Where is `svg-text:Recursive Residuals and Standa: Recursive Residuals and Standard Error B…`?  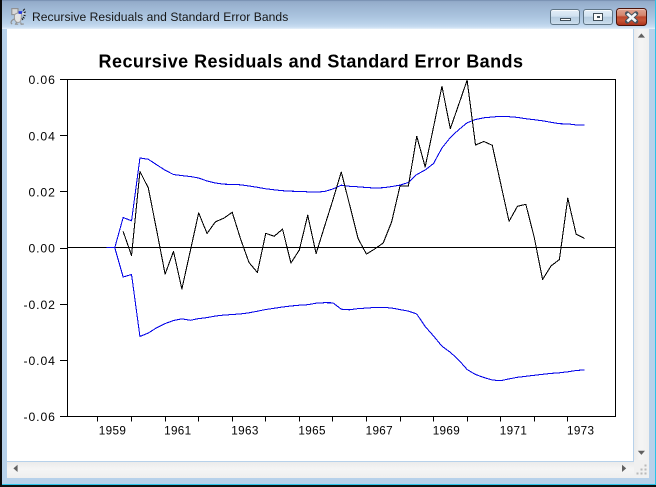 svg-text:Recursive Residuals and Standa: Recursive Residuals and Standard Error B… is located at coordinates (311, 62).